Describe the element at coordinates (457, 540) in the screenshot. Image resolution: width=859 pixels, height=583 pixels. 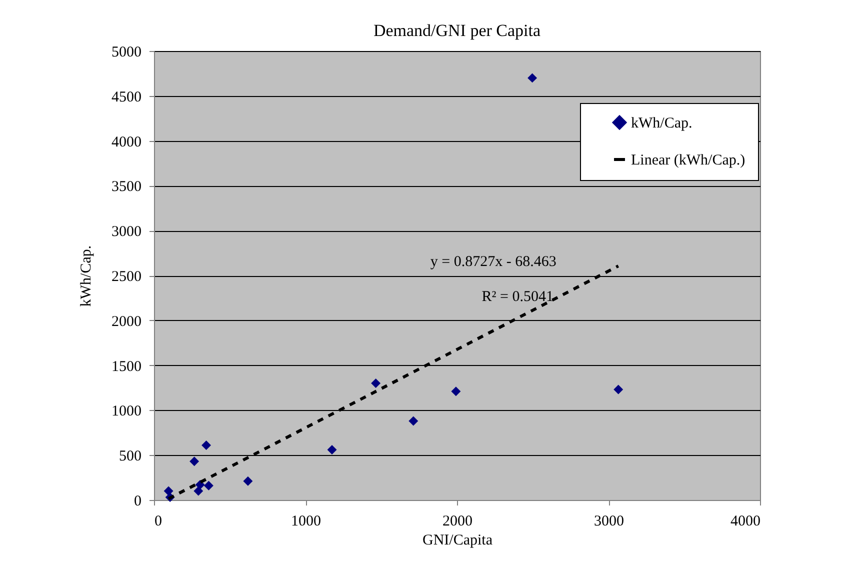
I see `x-axis-title: GNI/Capita` at that location.